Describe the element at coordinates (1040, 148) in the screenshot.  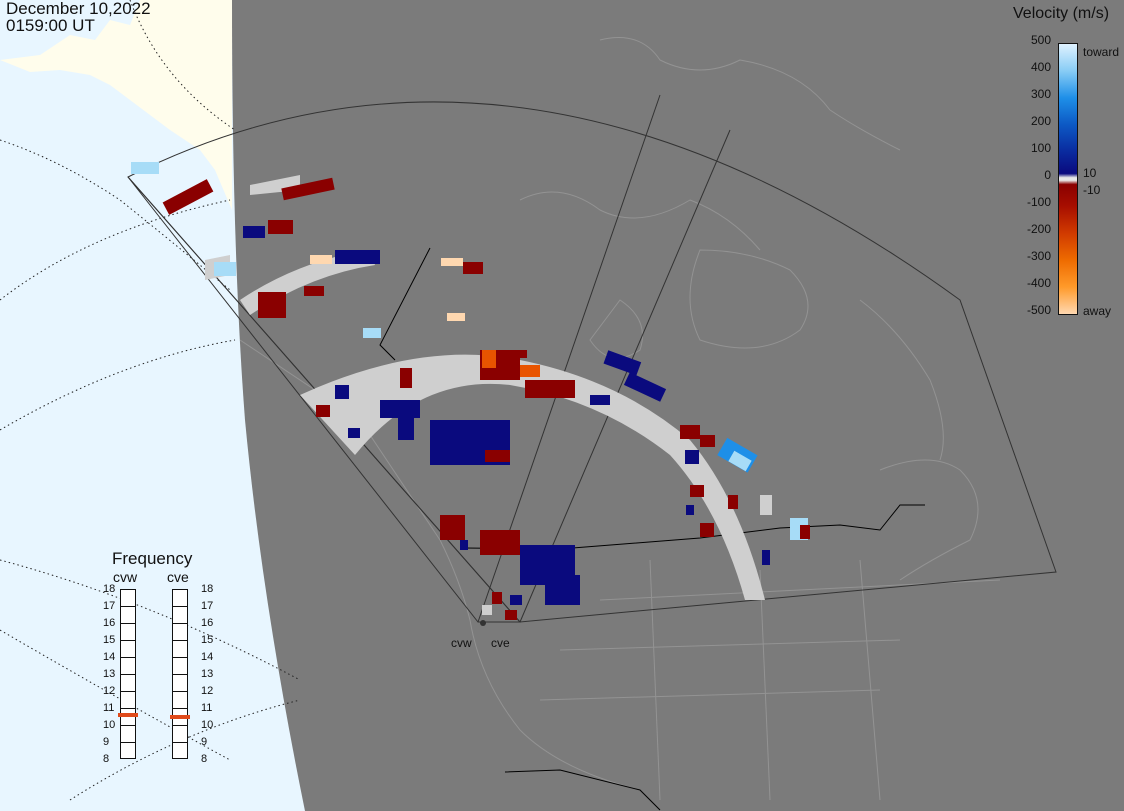
I see `velocity-tick-label: 100` at that location.